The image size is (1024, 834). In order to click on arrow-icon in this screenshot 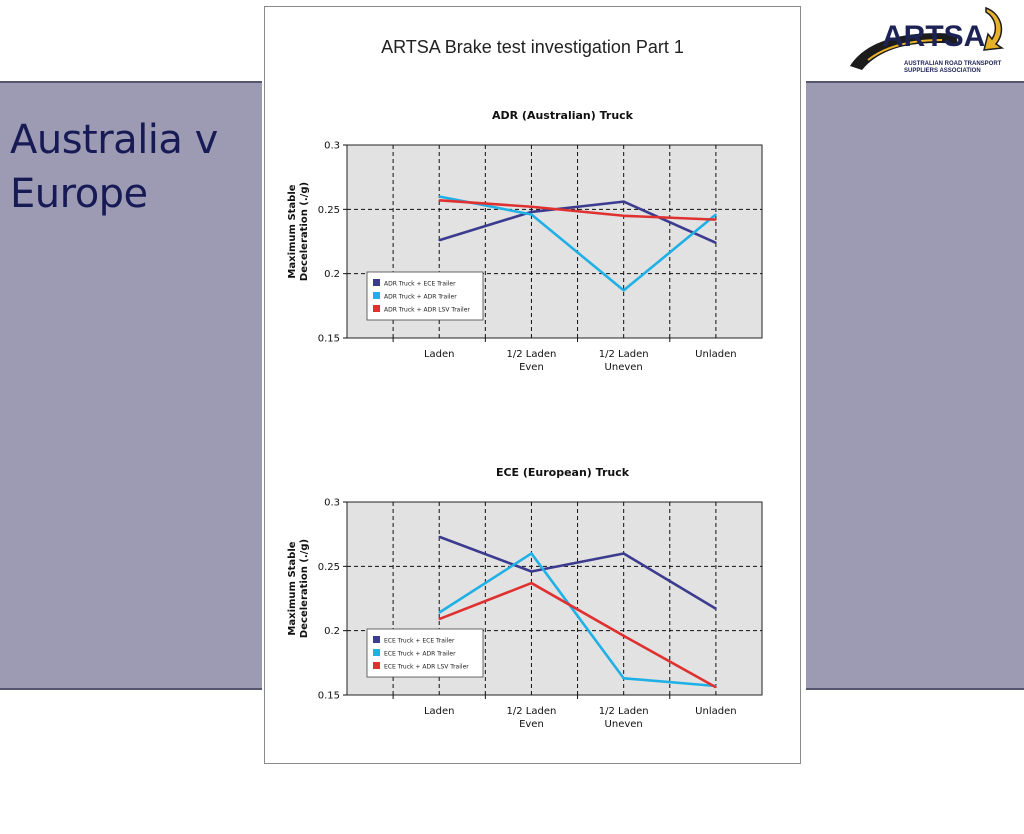, I will do `click(994, 28)`.